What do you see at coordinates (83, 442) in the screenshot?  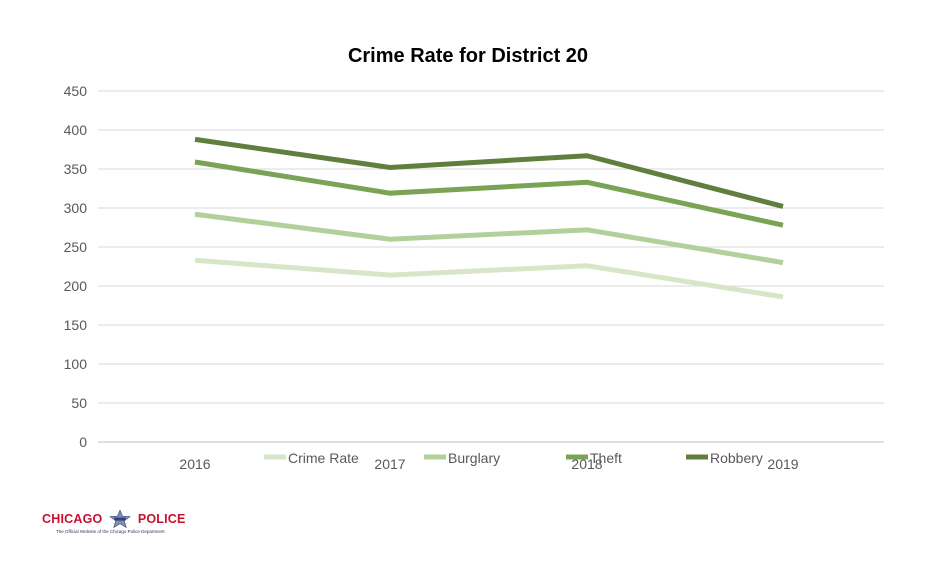 I see `y-tick-label: 0` at bounding box center [83, 442].